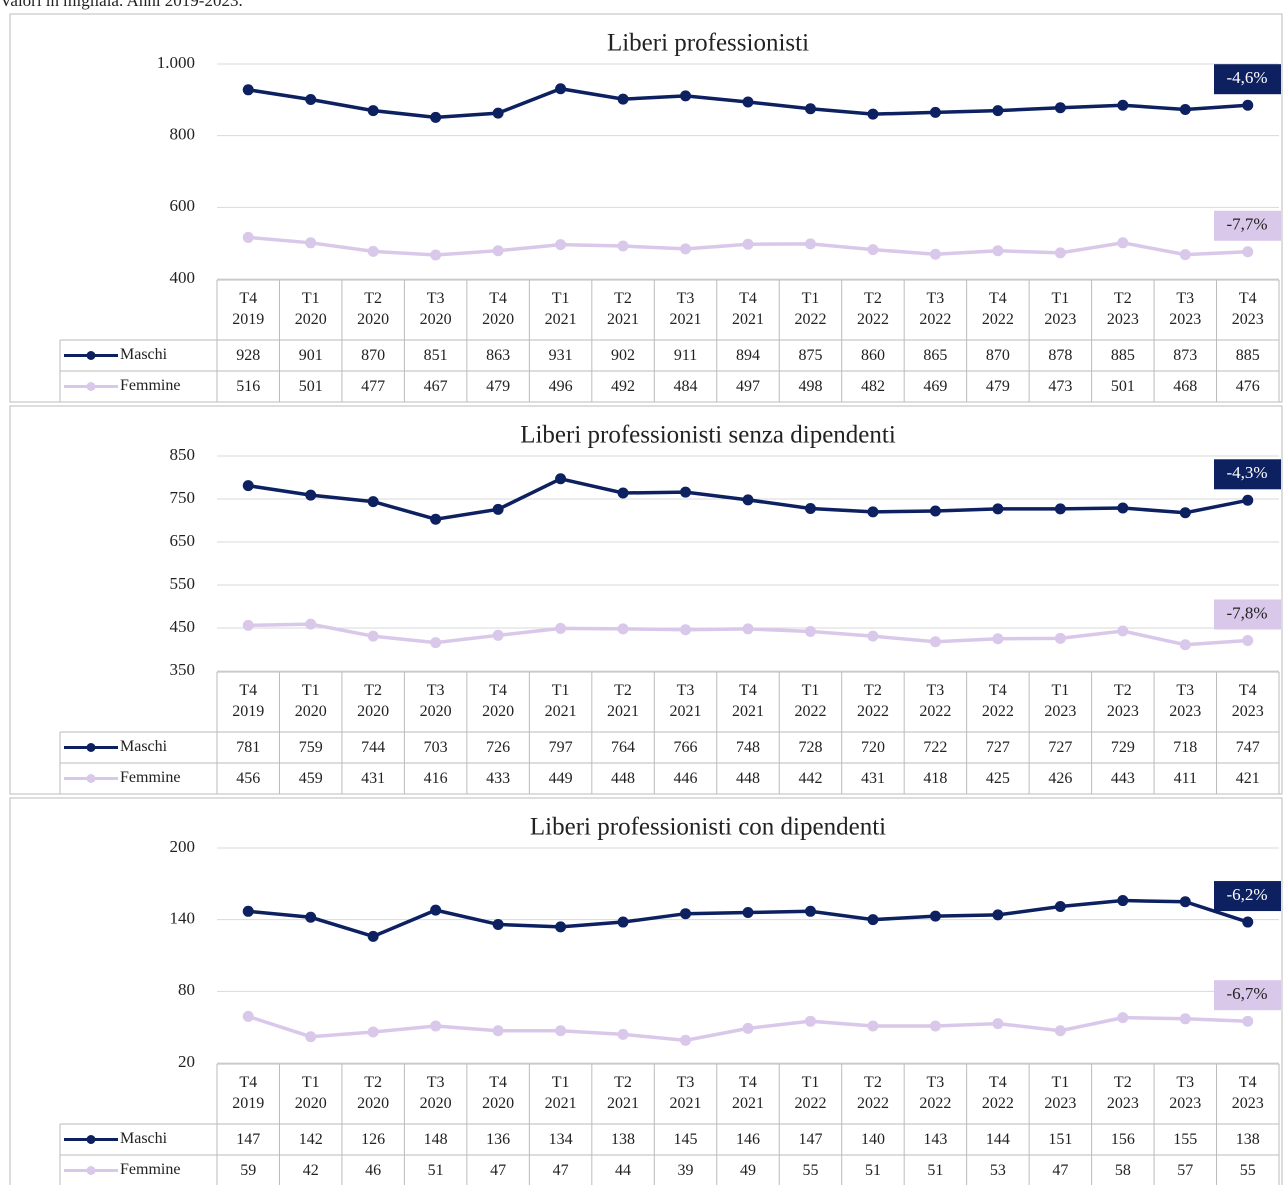  I want to click on chart-title: Liberi professionisti, so click(708, 43).